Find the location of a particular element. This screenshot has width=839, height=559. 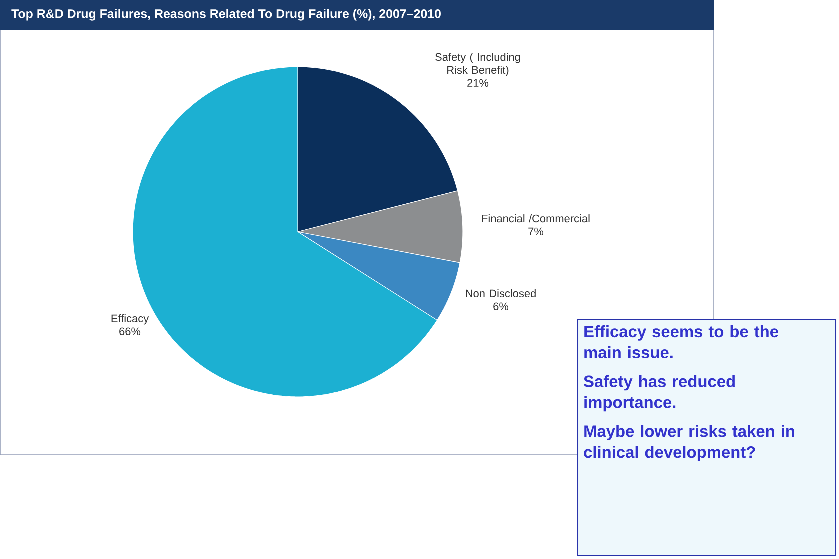

text: Safety has reduced importance. is located at coordinates (659, 393).